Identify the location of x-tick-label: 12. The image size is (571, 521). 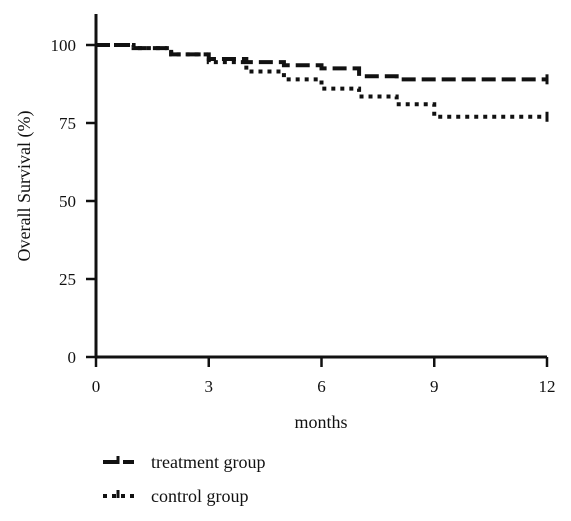
(547, 386).